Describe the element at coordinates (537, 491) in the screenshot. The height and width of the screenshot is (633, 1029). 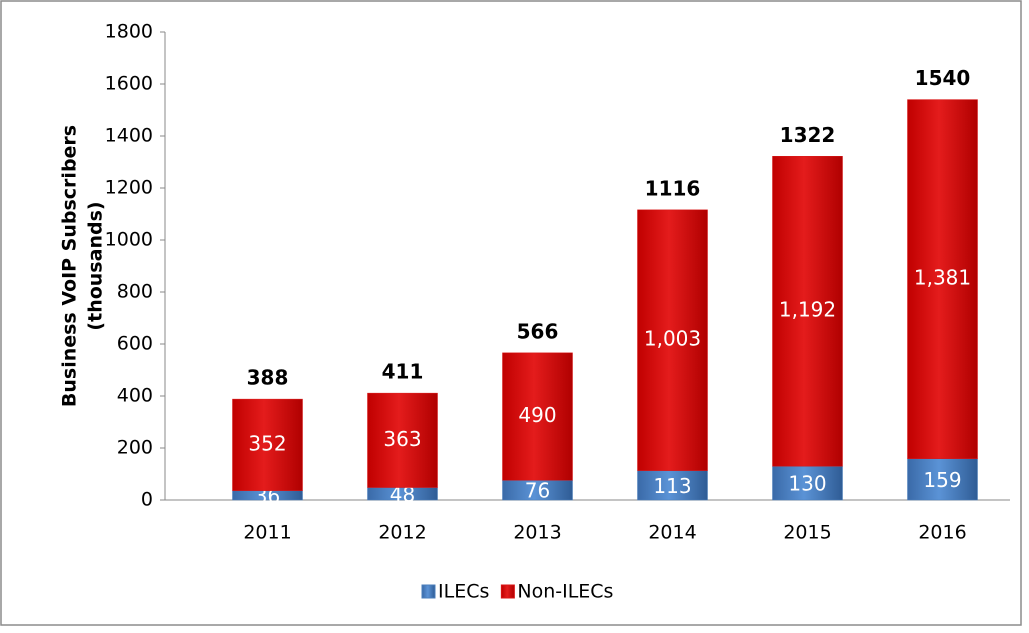
I see `data-label: 76` at that location.